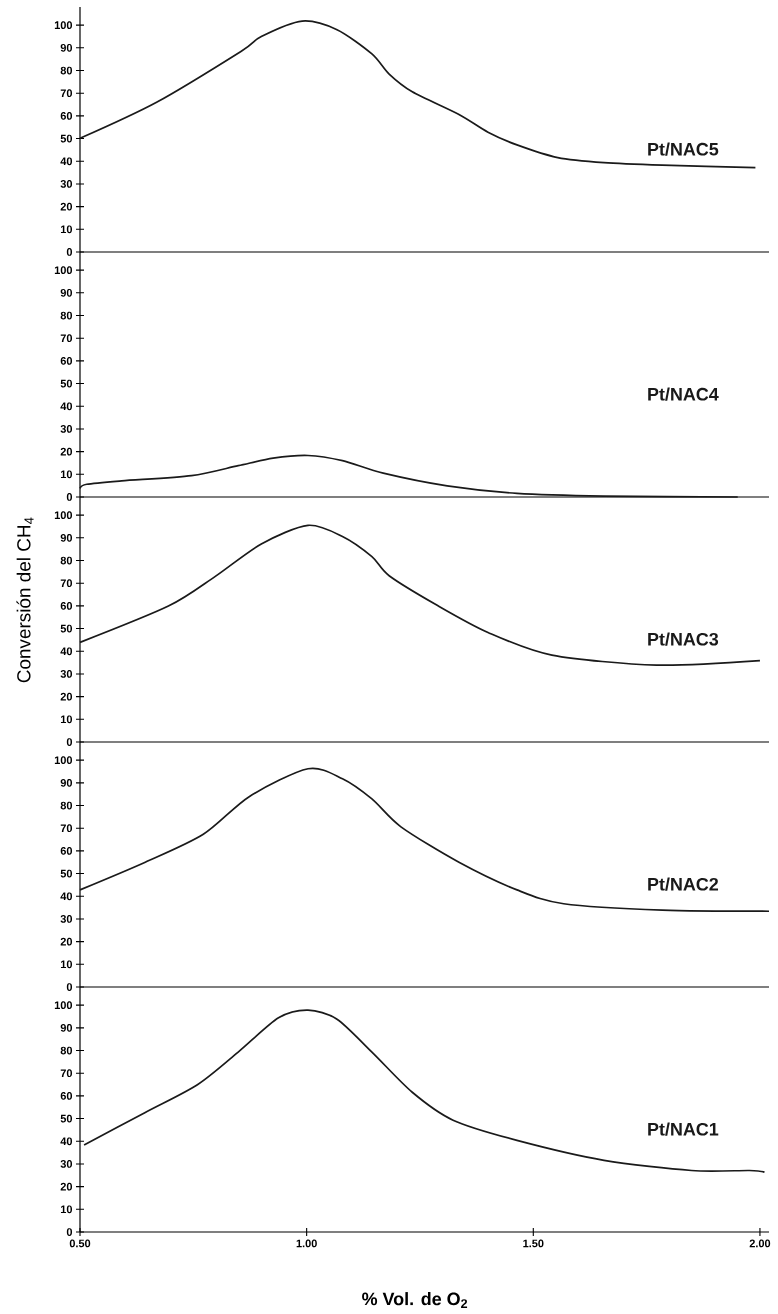 This screenshot has height=1314, width=778. What do you see at coordinates (683, 639) in the screenshot?
I see `series-label: Pt/NAC3` at bounding box center [683, 639].